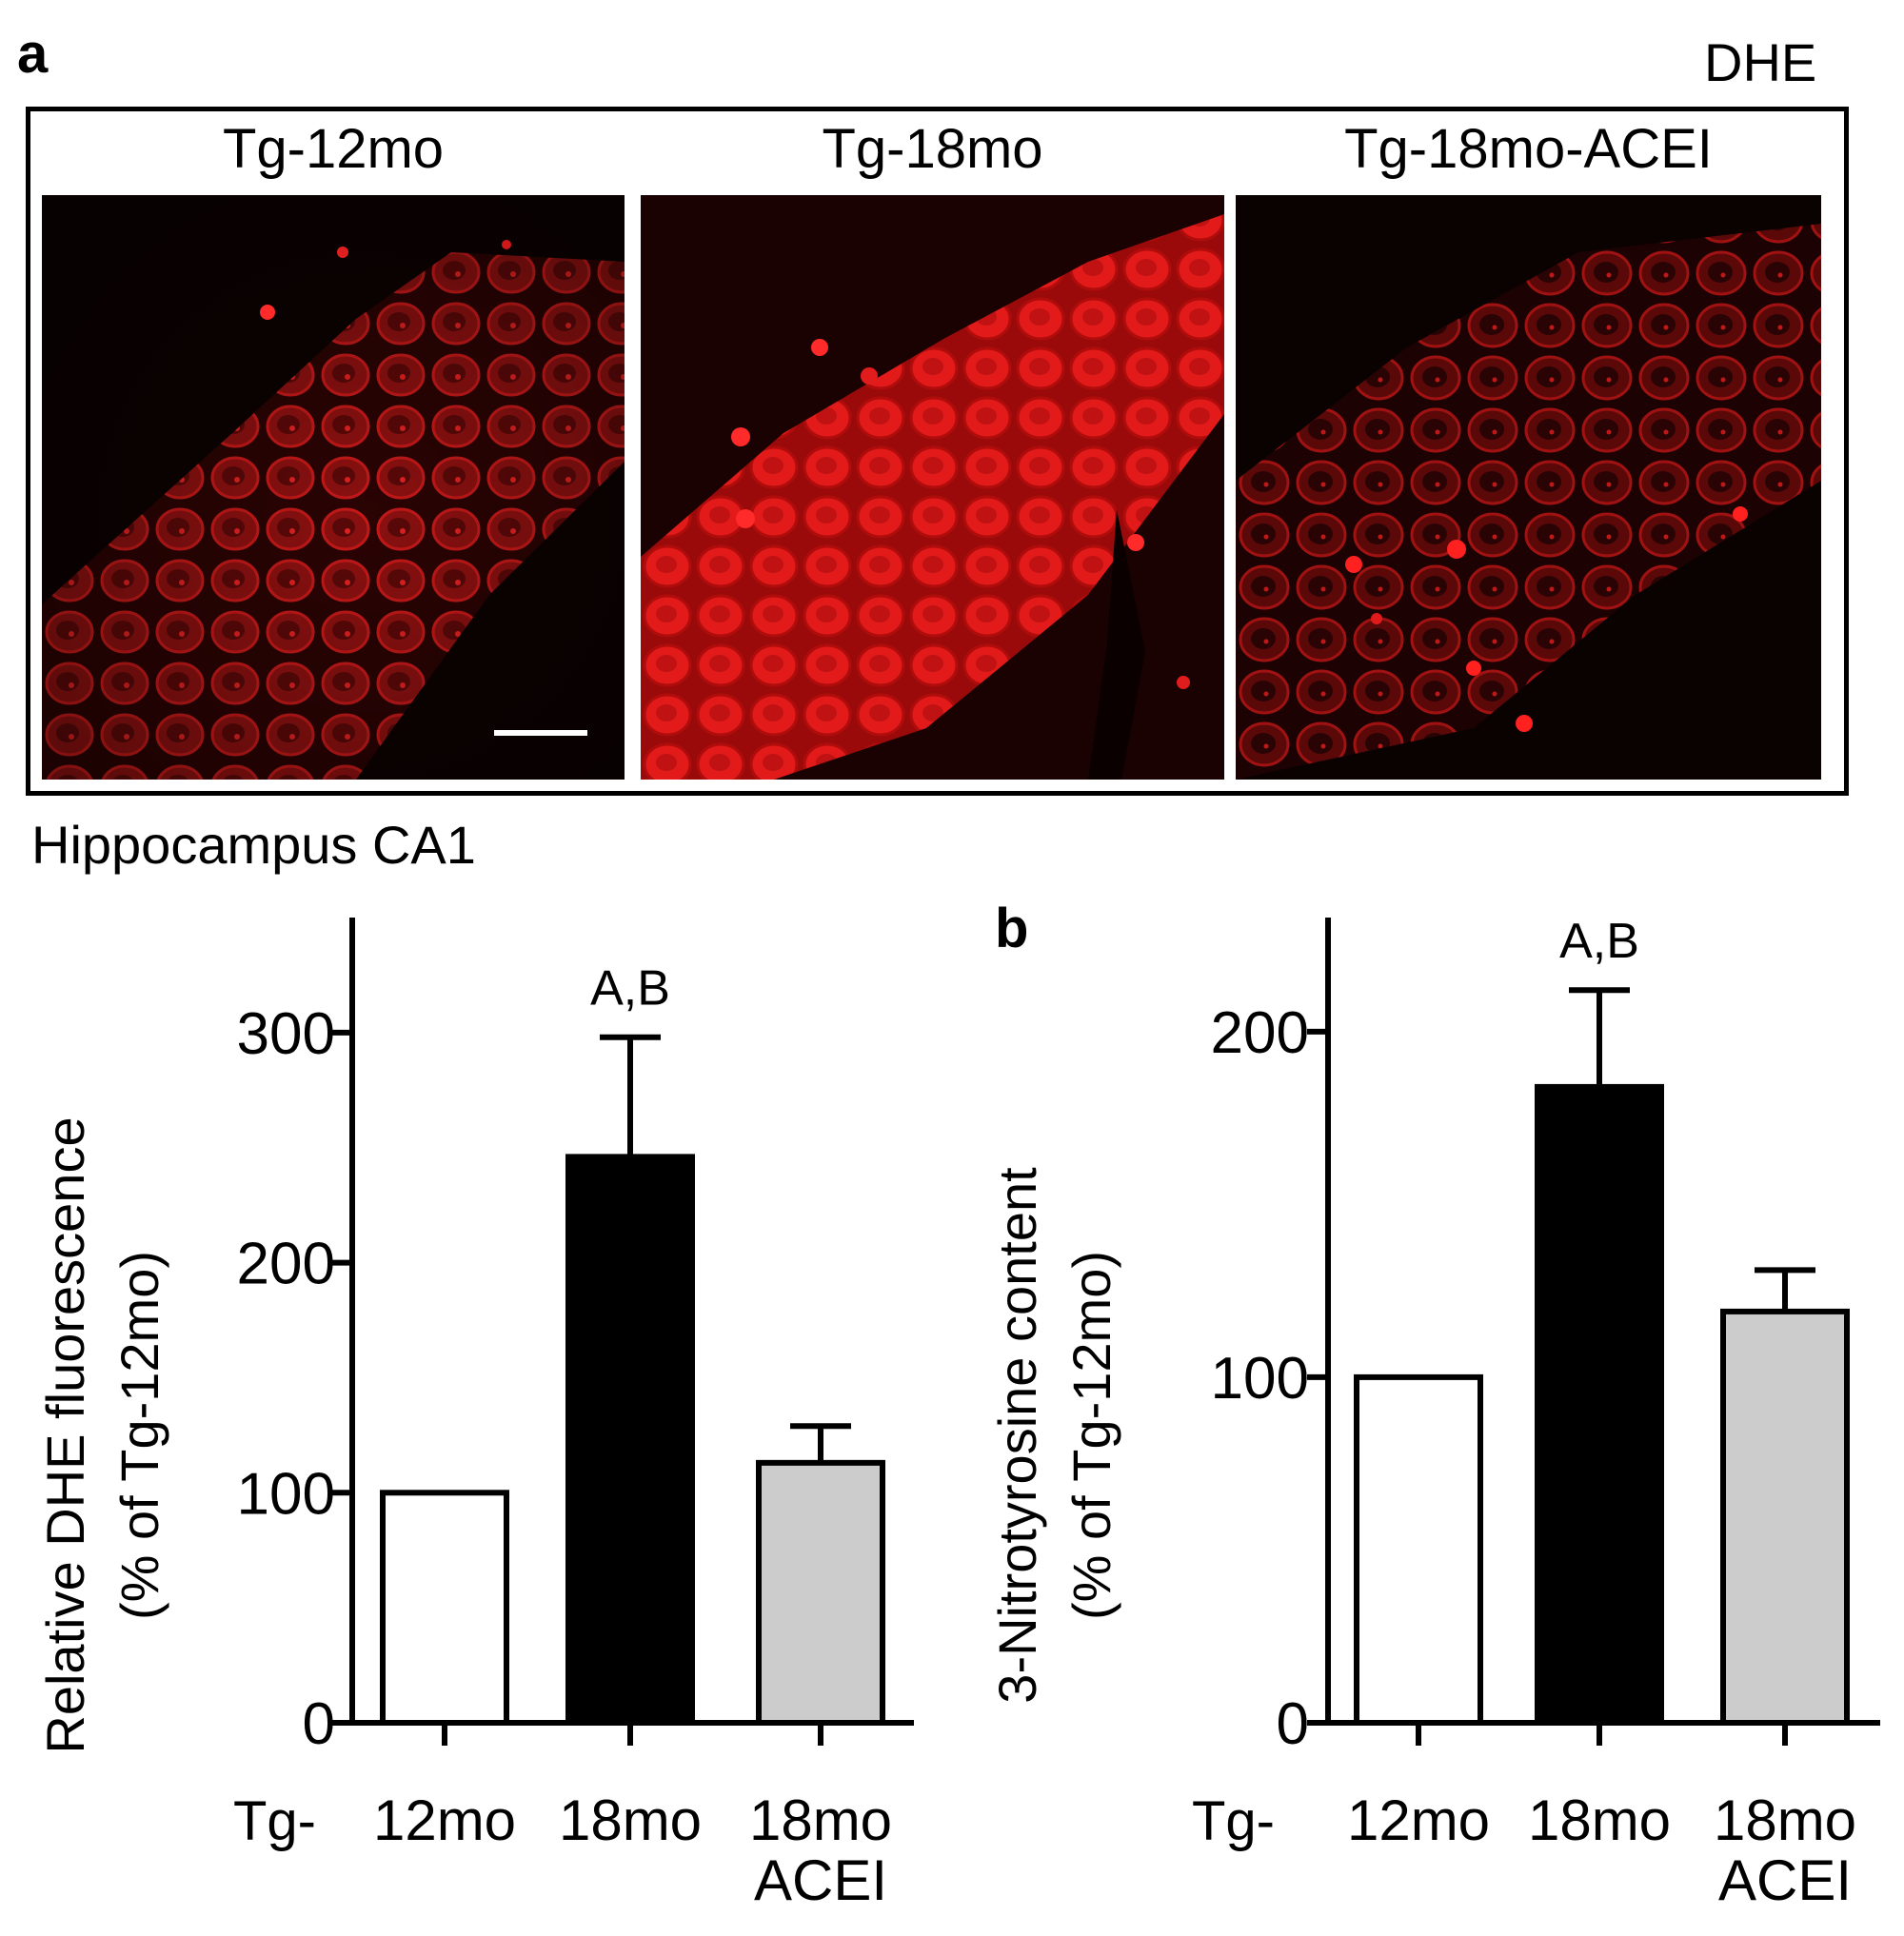  What do you see at coordinates (1528, 488) in the screenshot?
I see `micrograph-tg-18mo-acei` at bounding box center [1528, 488].